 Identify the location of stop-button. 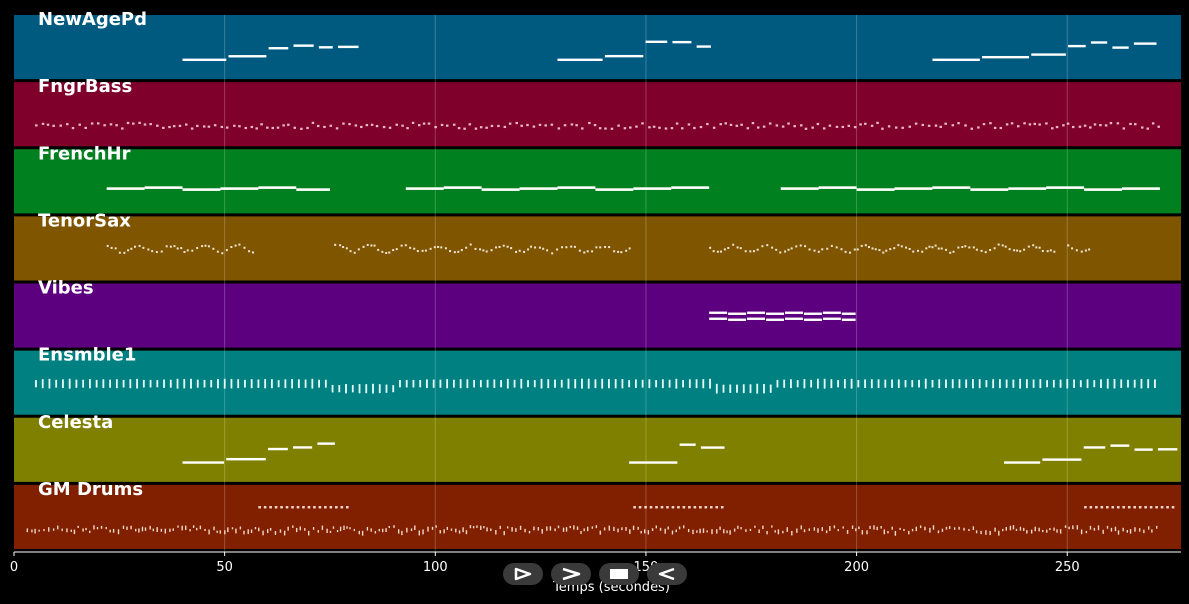
(619, 574).